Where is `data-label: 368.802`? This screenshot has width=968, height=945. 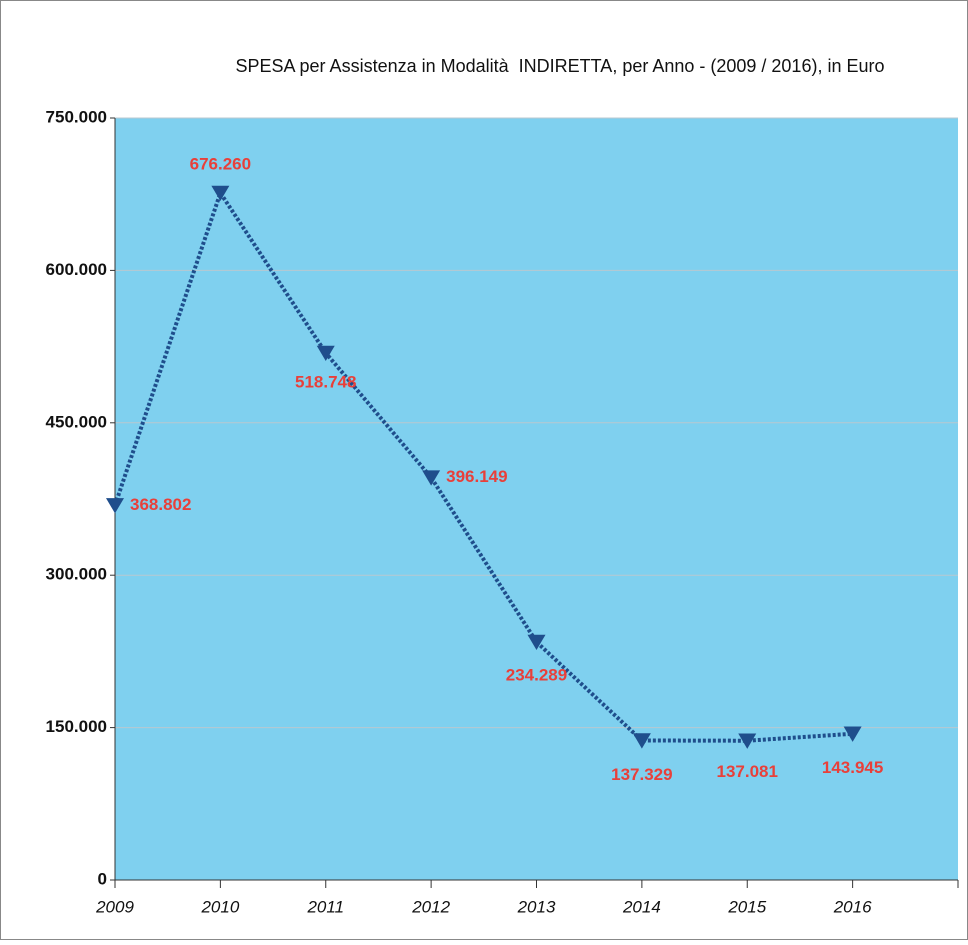 data-label: 368.802 is located at coordinates (160, 504).